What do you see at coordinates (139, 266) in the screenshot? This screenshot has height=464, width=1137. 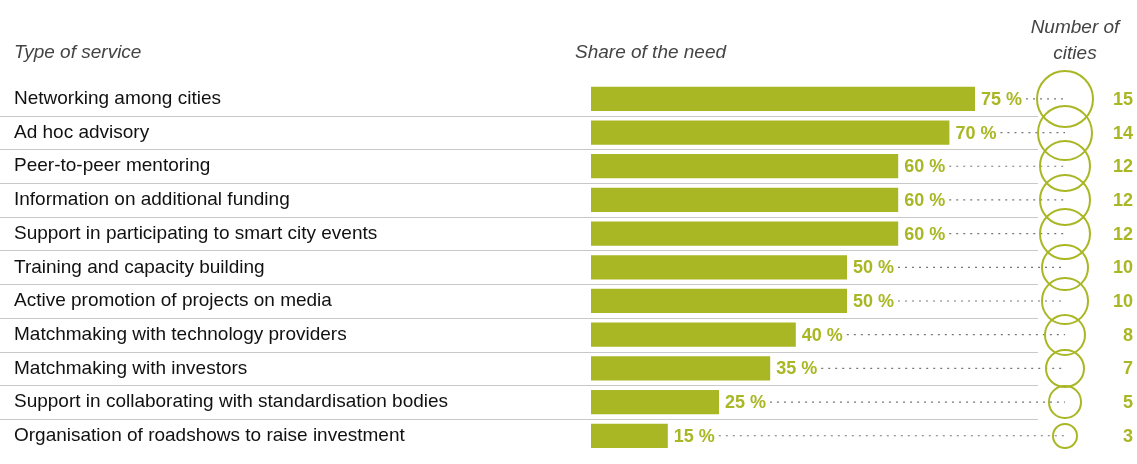 I see `y-tick-label: Training and capacity building` at bounding box center [139, 266].